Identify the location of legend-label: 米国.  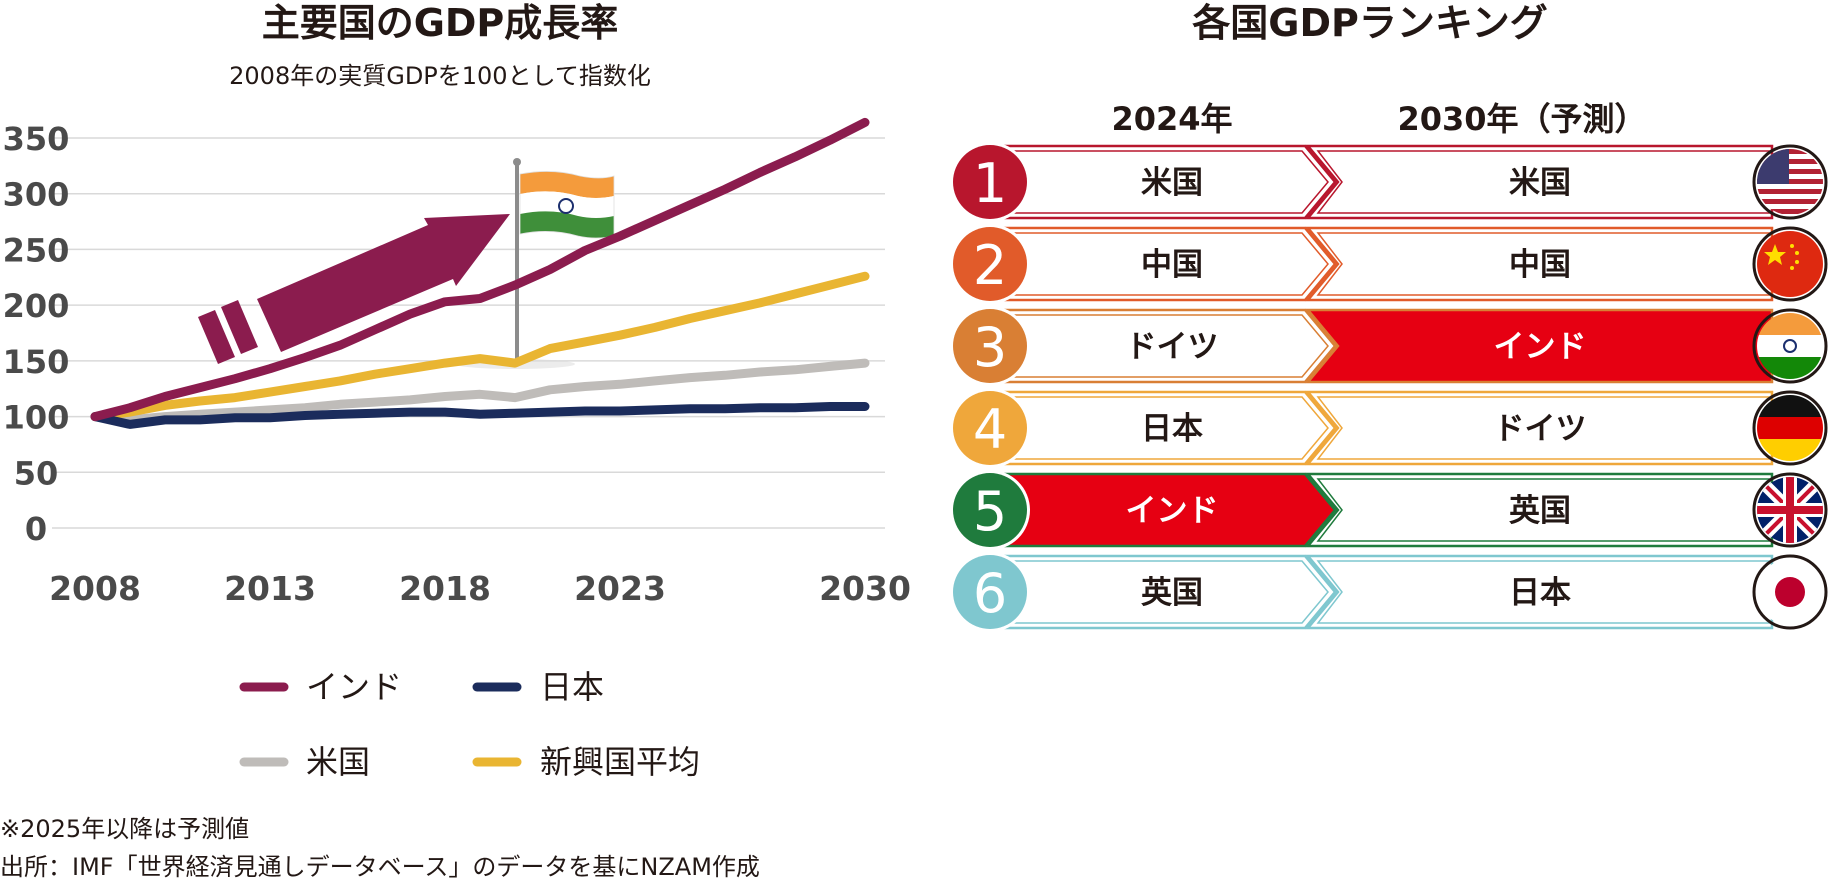
(338, 762).